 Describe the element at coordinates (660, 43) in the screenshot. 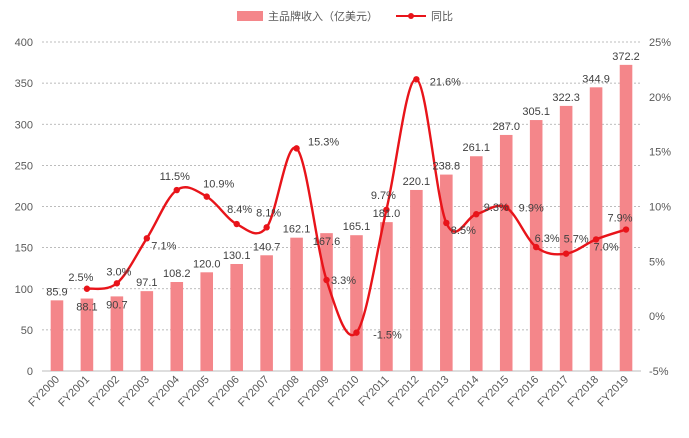

I see `right-tick-label: 25%` at that location.